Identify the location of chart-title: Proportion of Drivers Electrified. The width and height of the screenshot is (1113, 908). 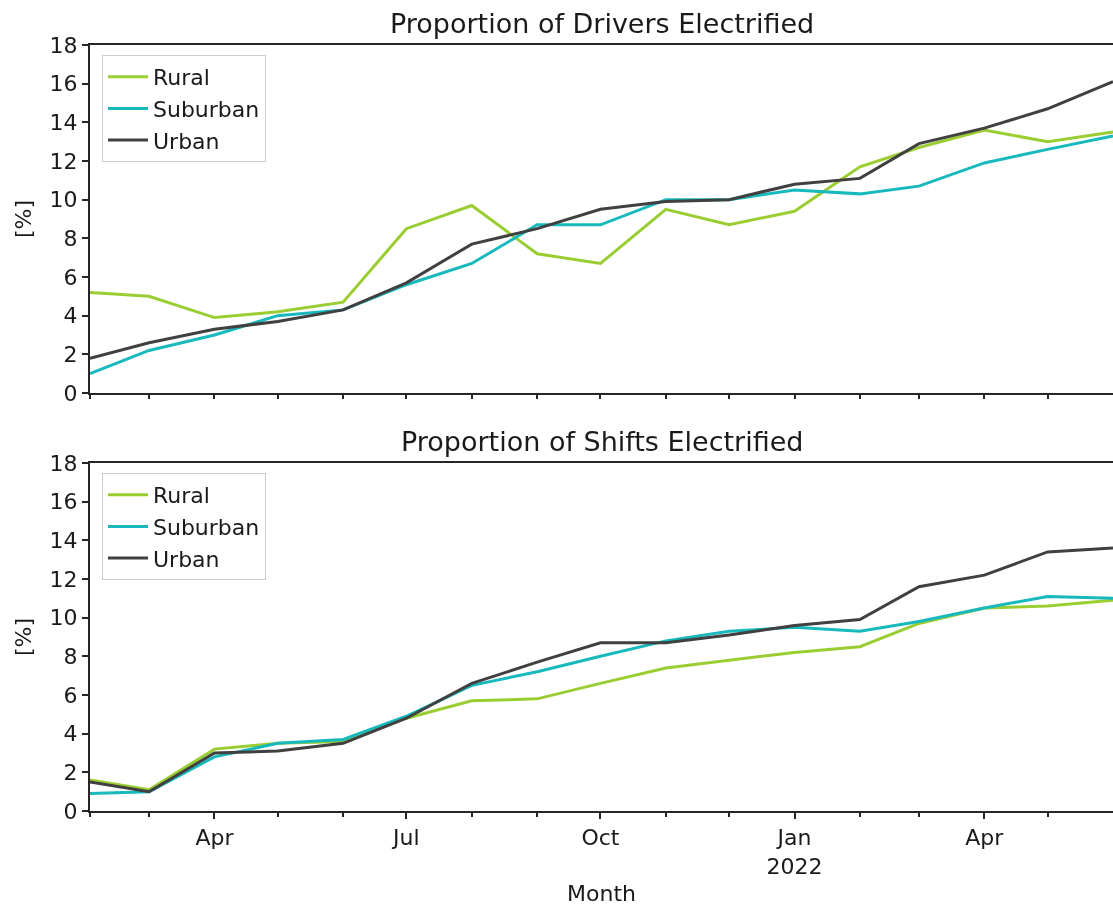
(602, 23).